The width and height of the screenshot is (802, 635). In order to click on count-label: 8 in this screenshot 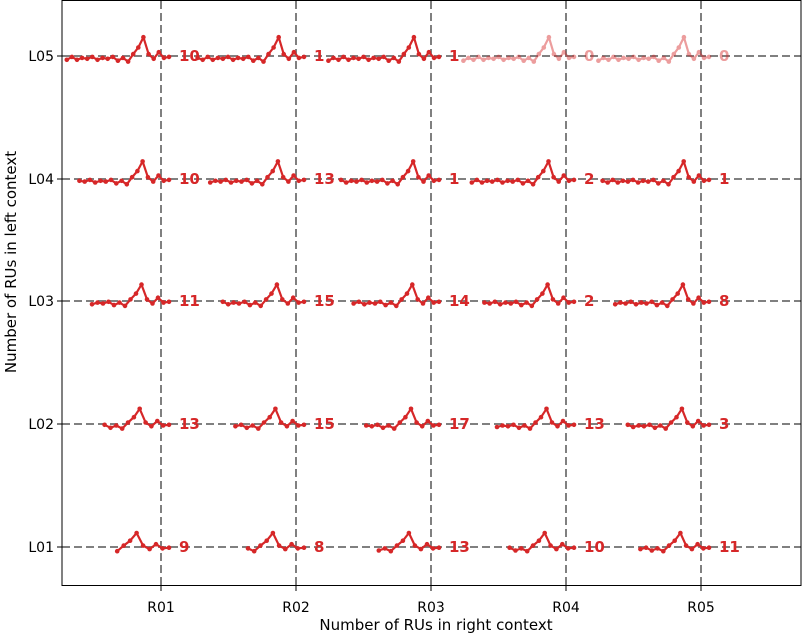, I will do `click(724, 301)`.